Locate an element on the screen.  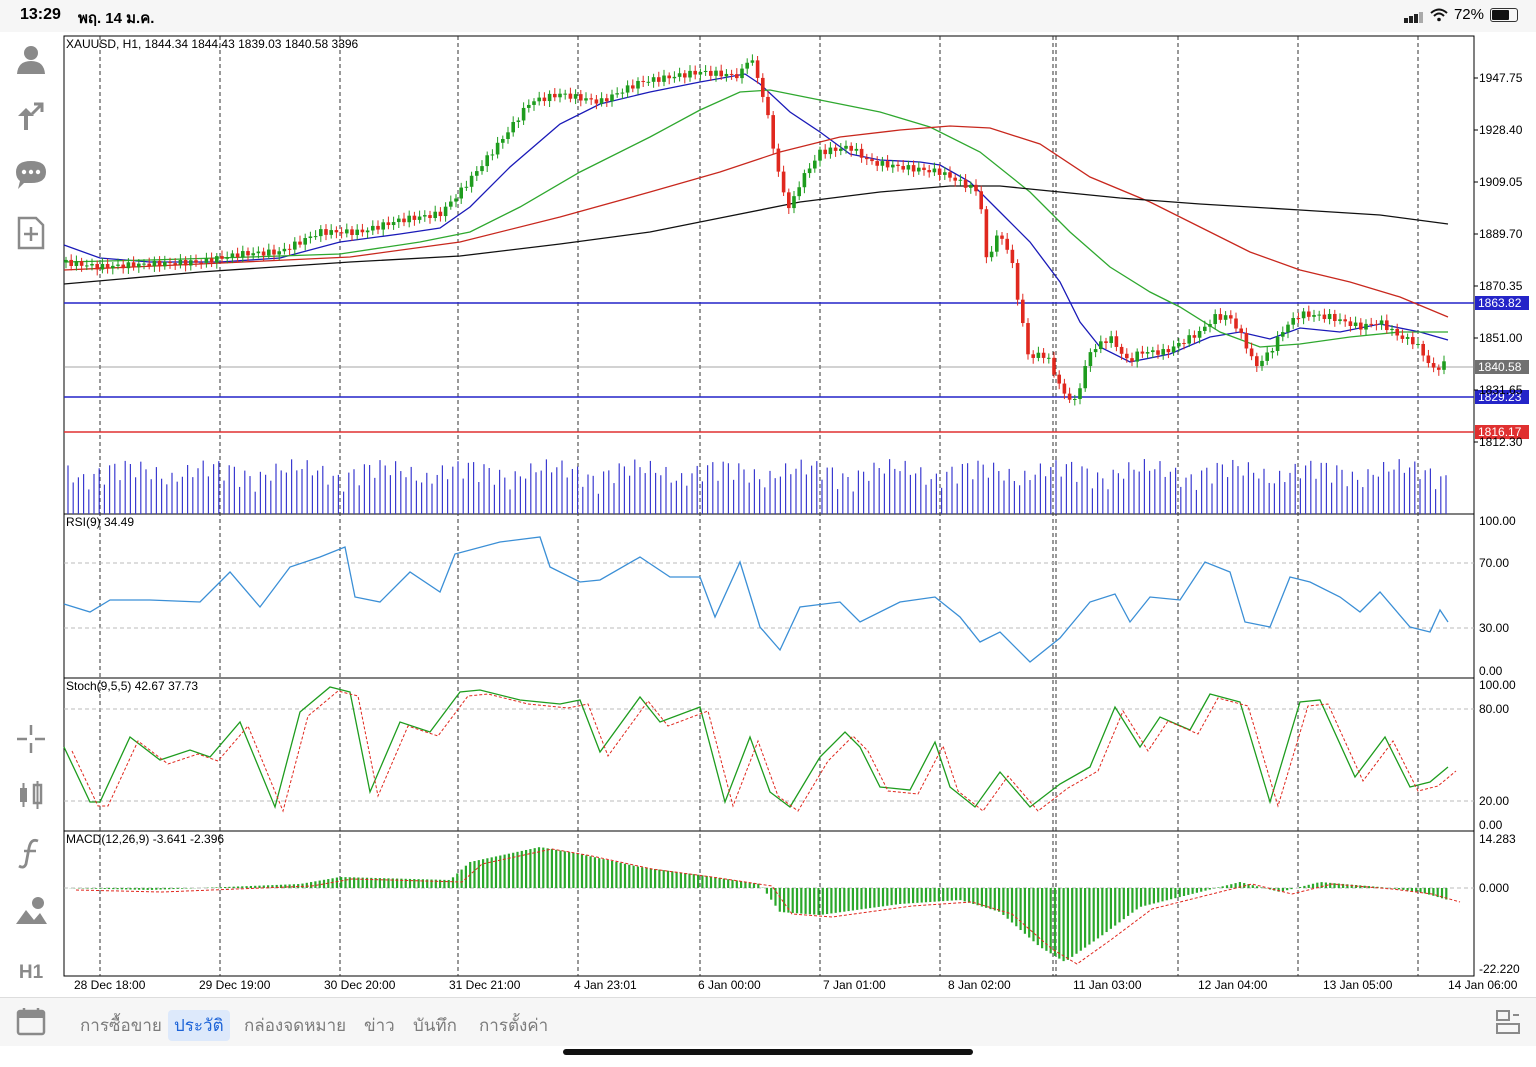
indicators-icon is located at coordinates (31, 795).